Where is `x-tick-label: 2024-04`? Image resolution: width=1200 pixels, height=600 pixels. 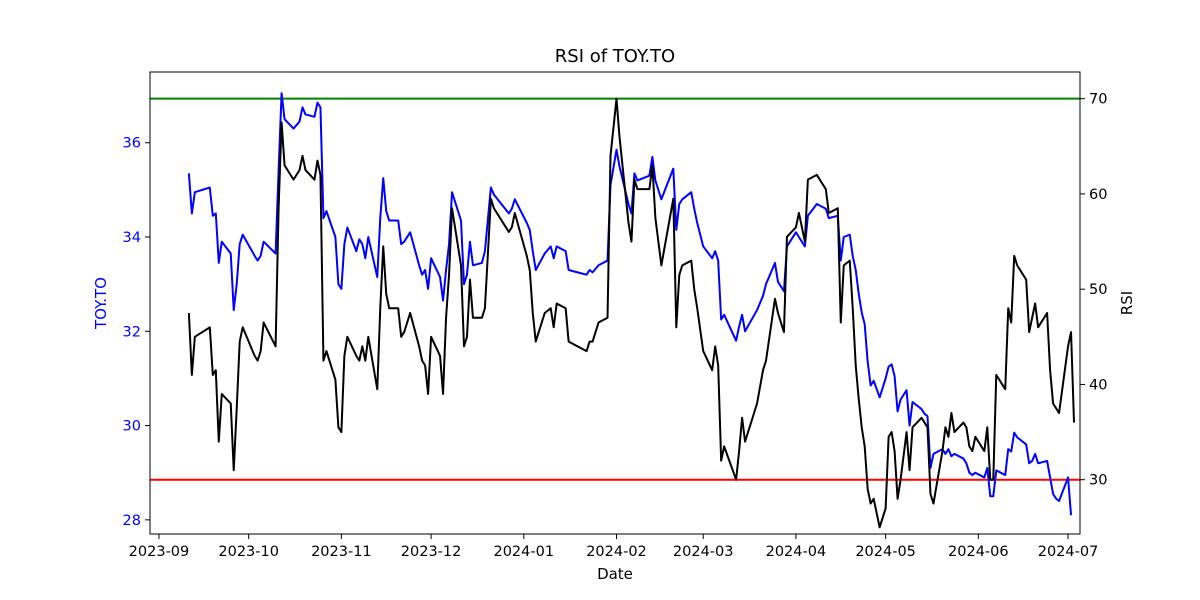 x-tick-label: 2024-04 is located at coordinates (796, 552).